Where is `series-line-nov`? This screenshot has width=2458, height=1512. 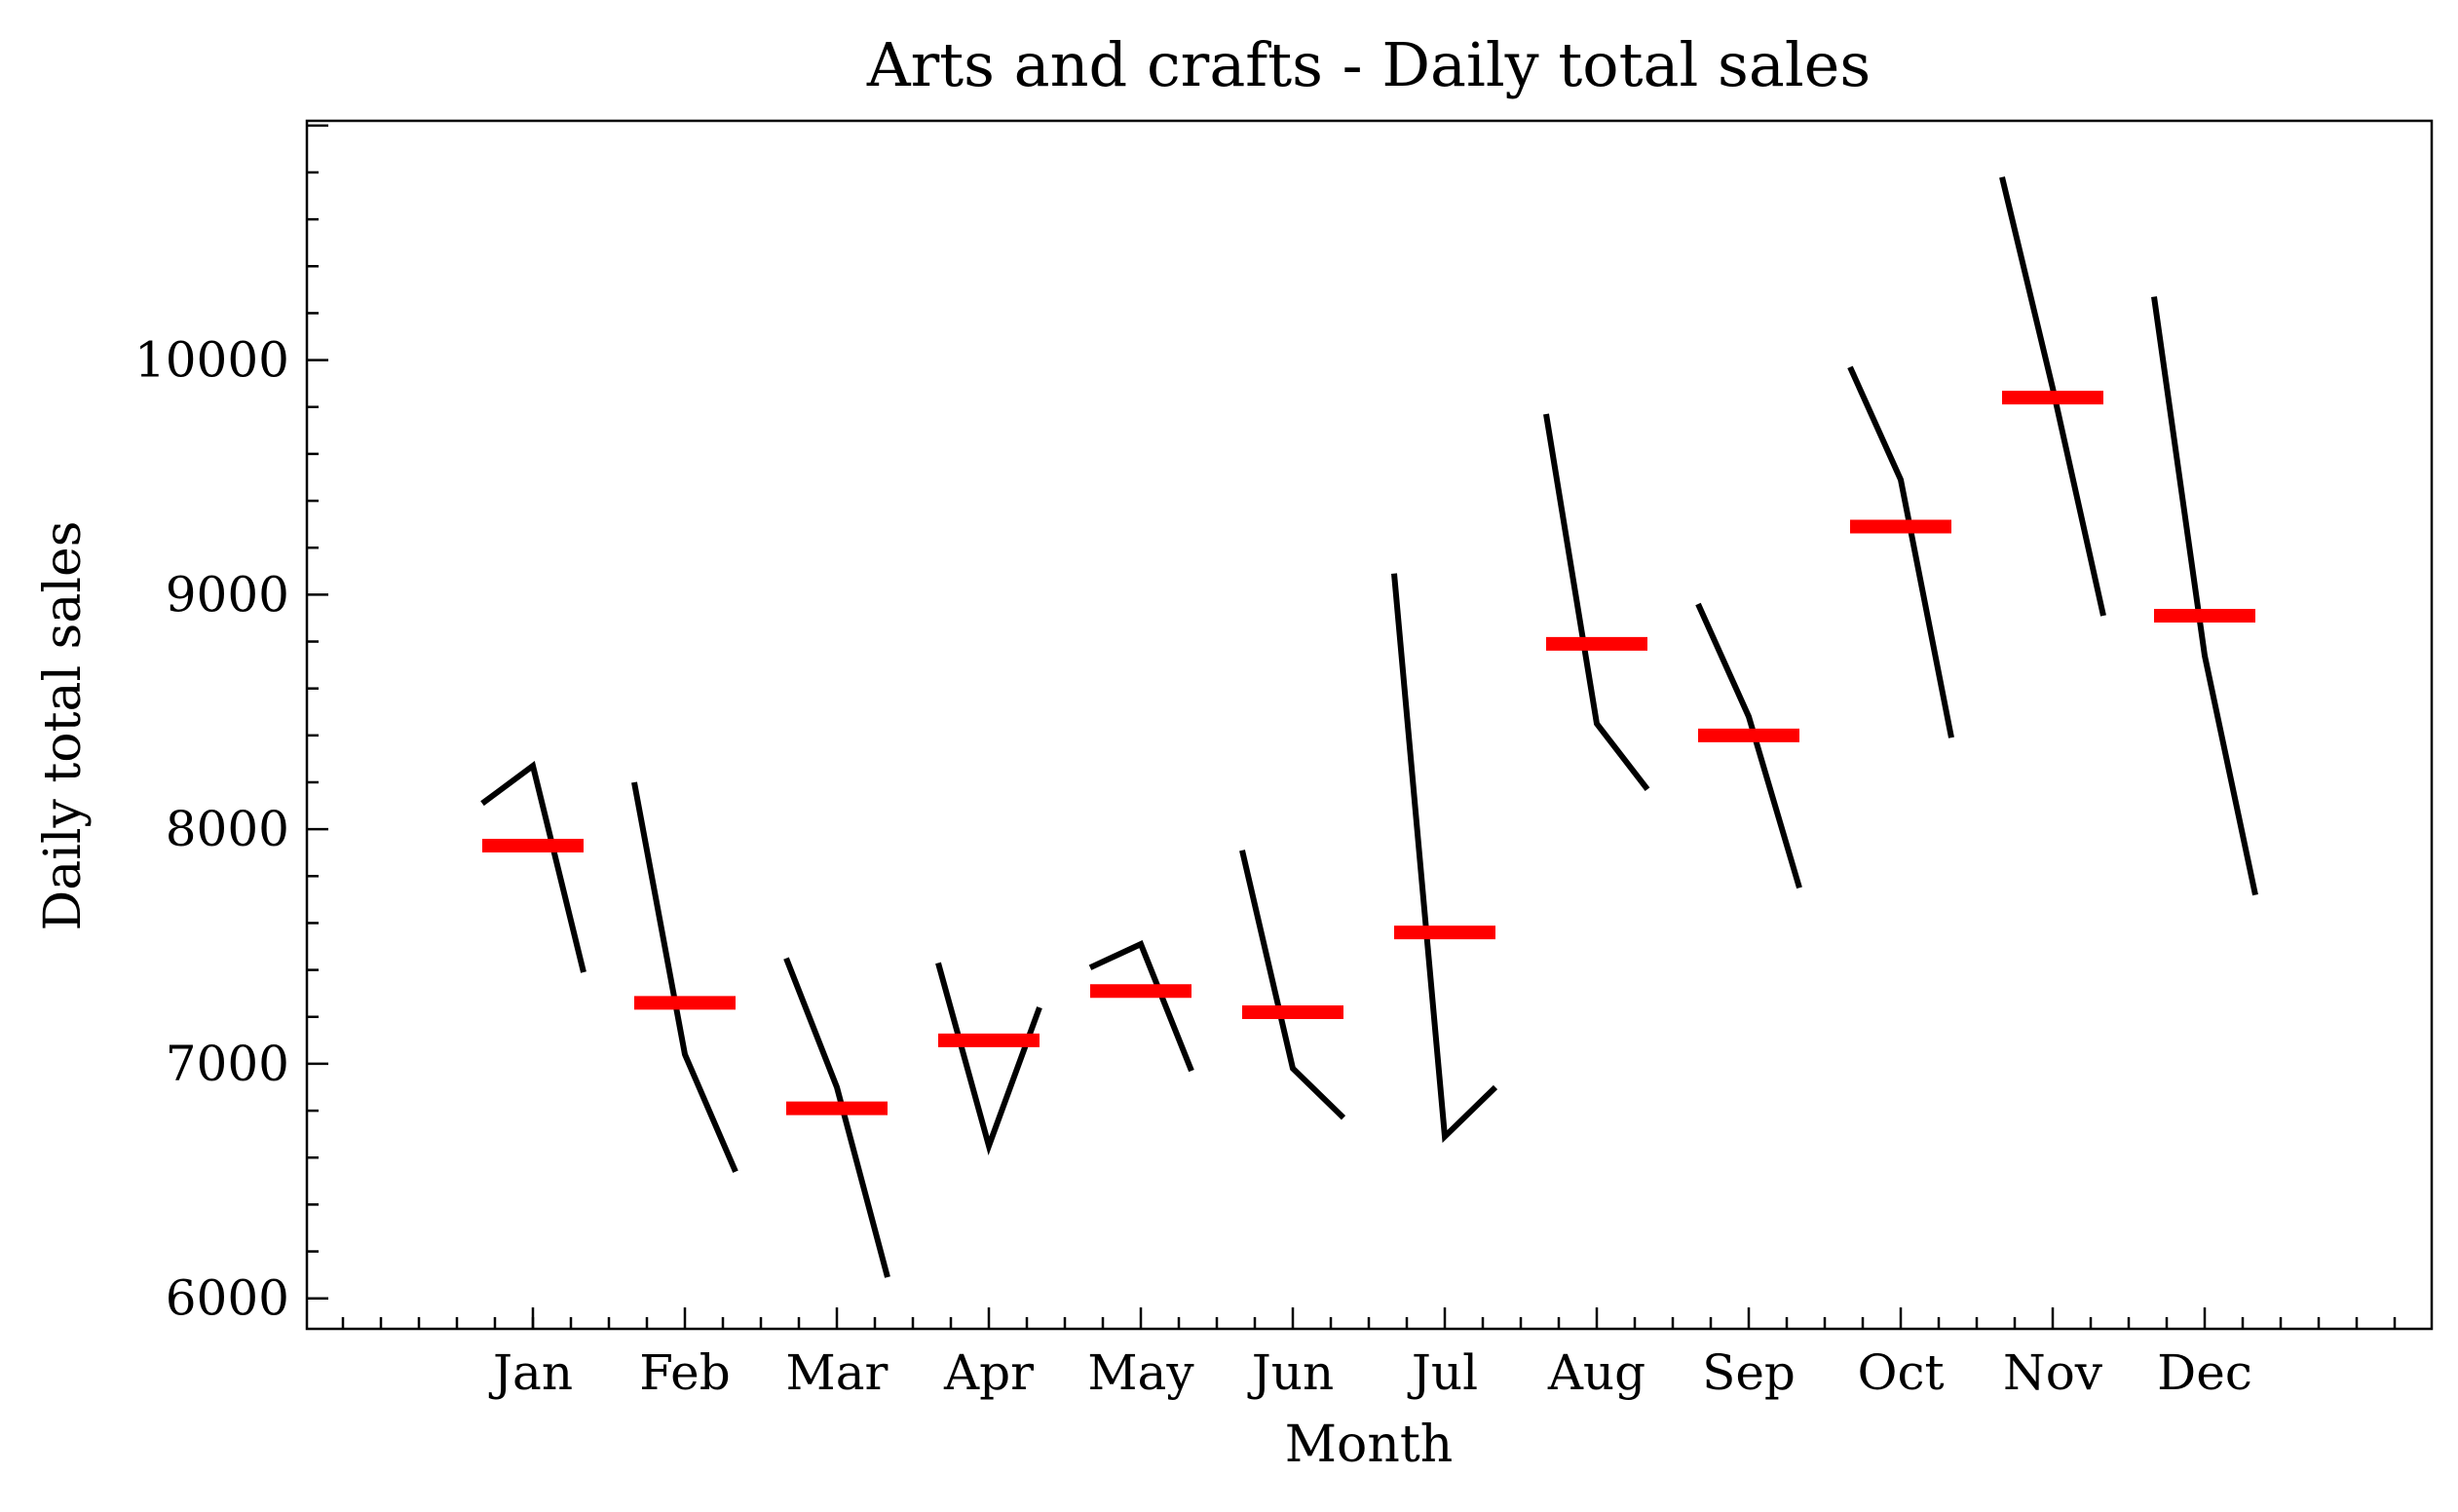 series-line-nov is located at coordinates (2052, 397).